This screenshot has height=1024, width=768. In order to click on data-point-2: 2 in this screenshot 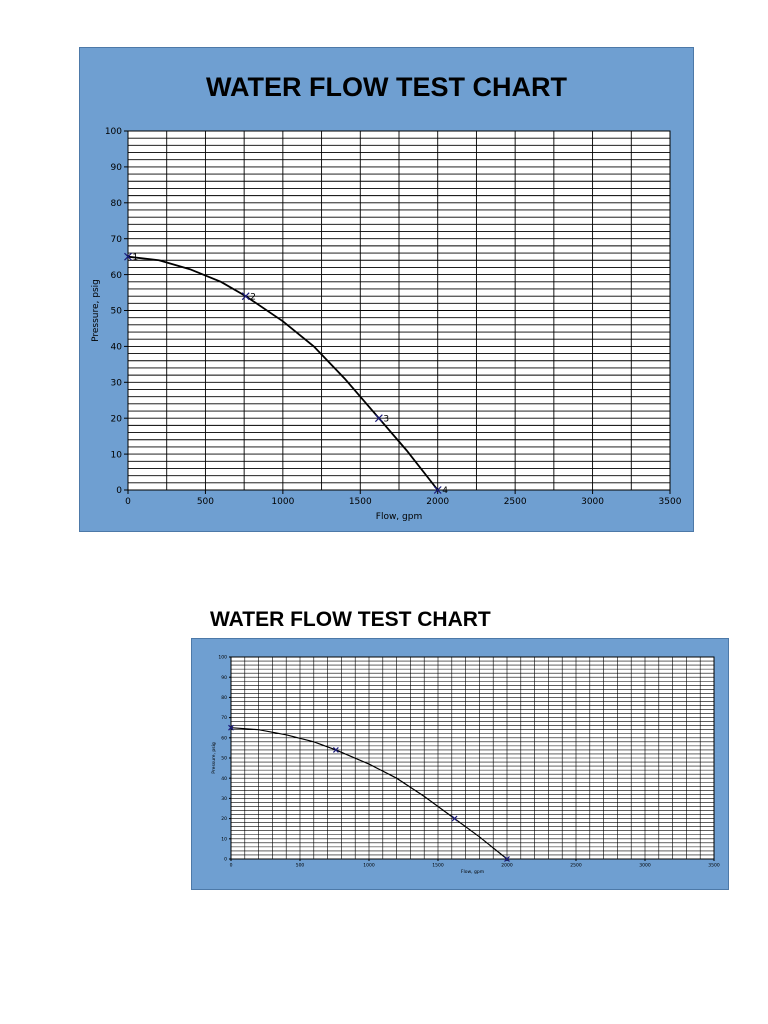, I will do `click(248, 297)`.